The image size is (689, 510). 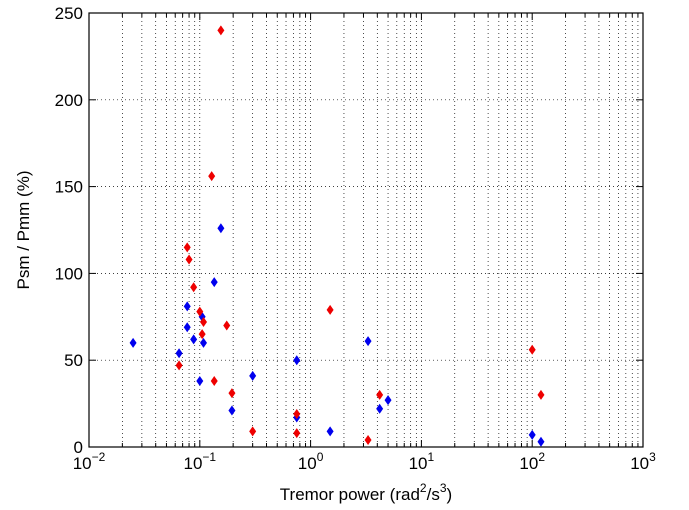 I want to click on x-tick-label: 10⁻², so click(x=89, y=461).